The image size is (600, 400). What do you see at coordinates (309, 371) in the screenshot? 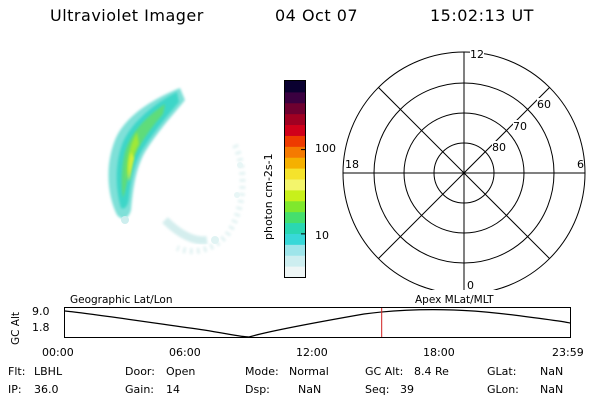
I see `status-mode-value: Normal` at bounding box center [309, 371].